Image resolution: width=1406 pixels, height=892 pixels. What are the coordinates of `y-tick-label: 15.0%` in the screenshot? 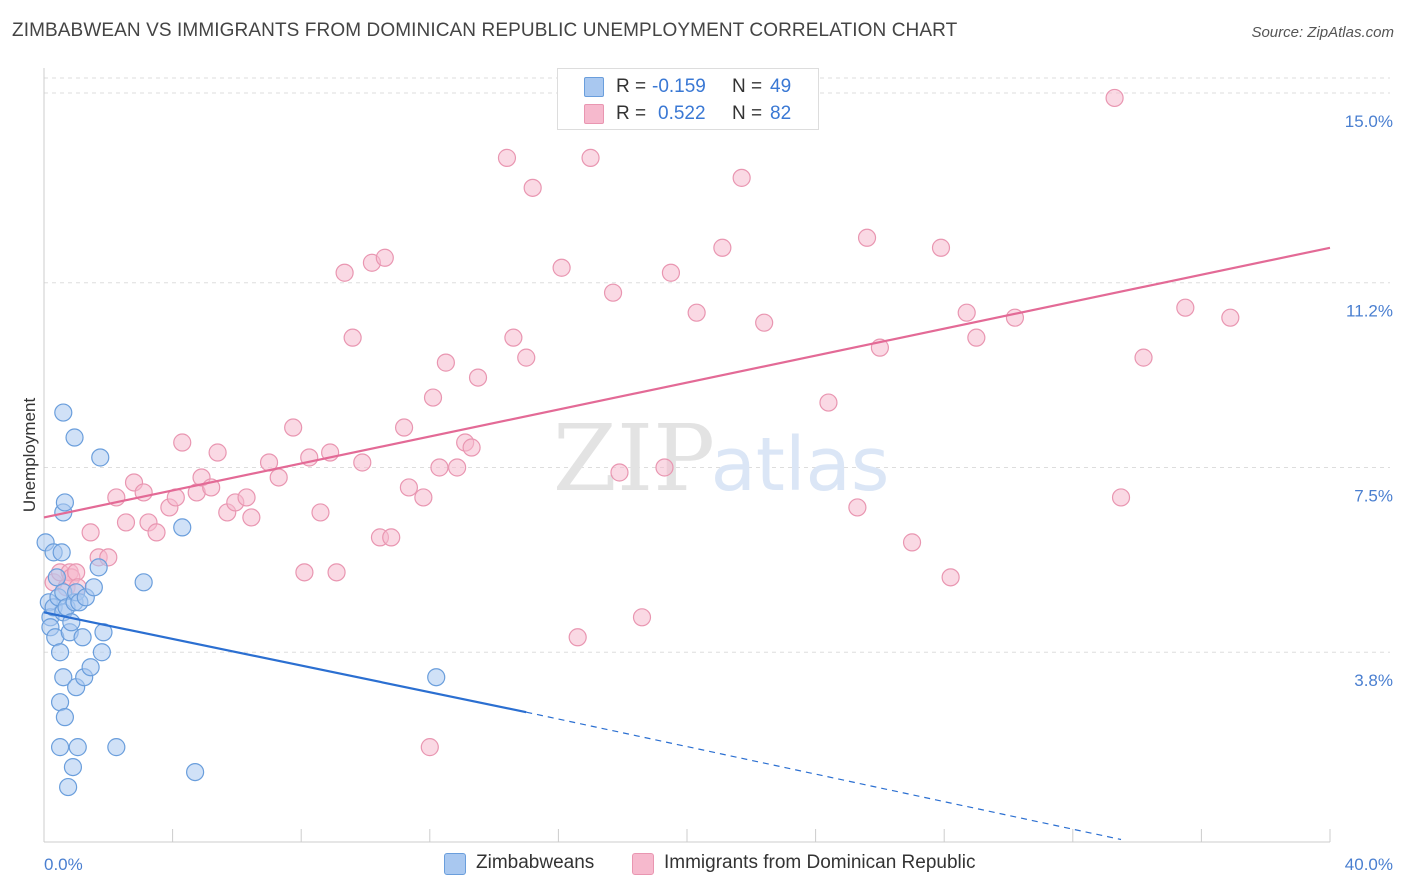 It's located at (1369, 121).